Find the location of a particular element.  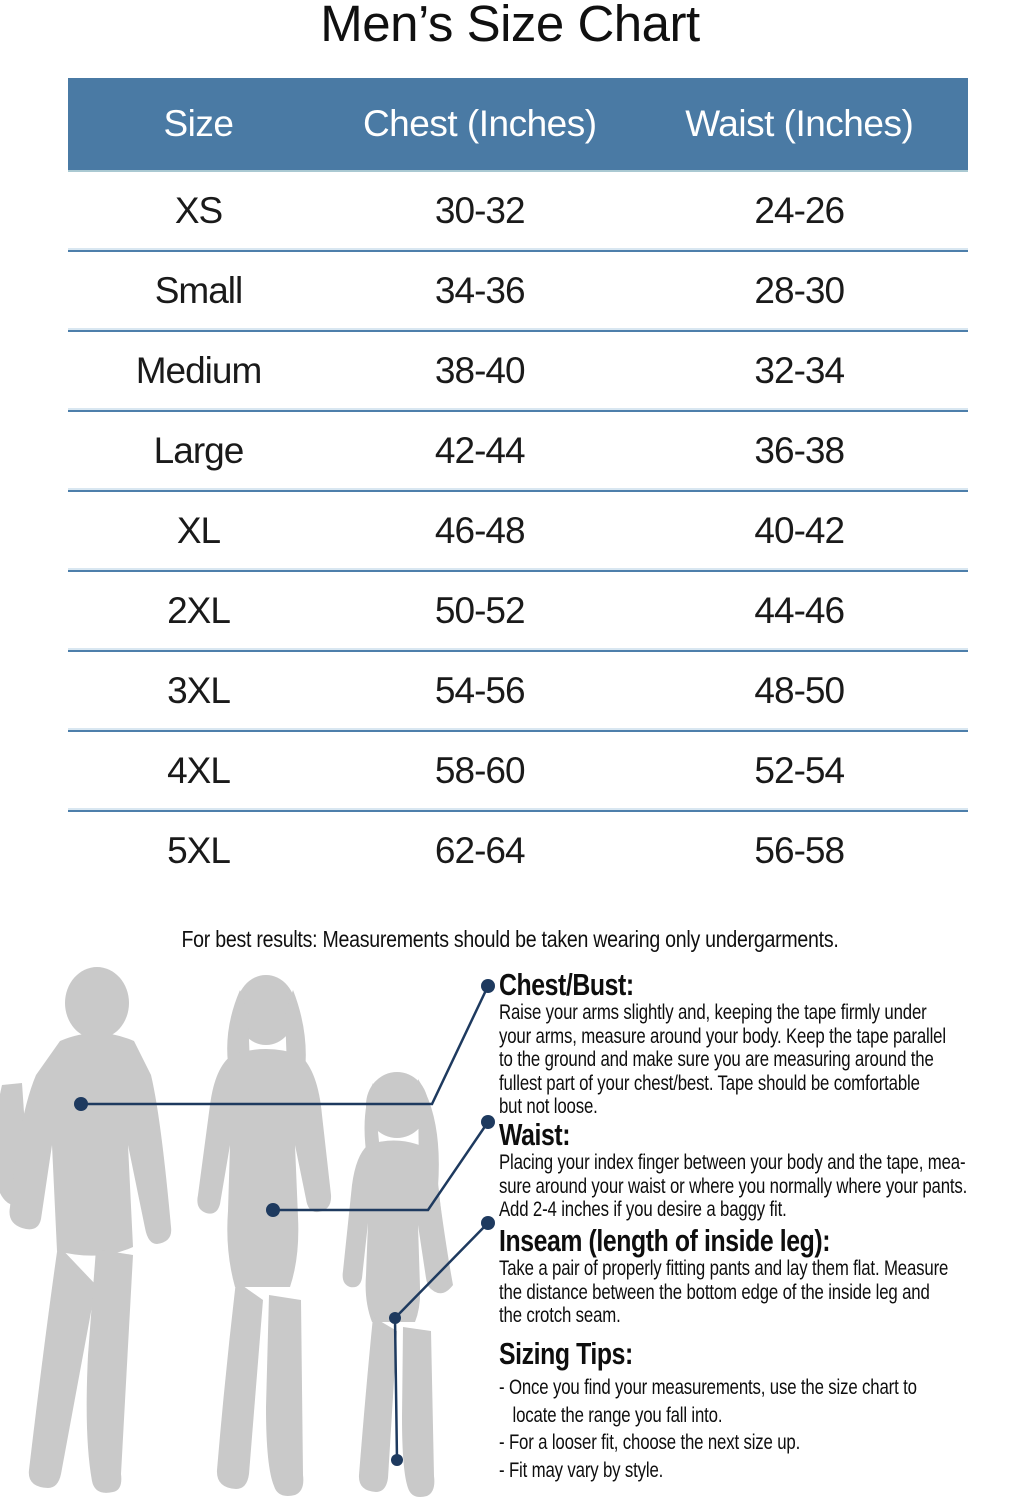

chest-cell: 54-56 is located at coordinates (480, 690).